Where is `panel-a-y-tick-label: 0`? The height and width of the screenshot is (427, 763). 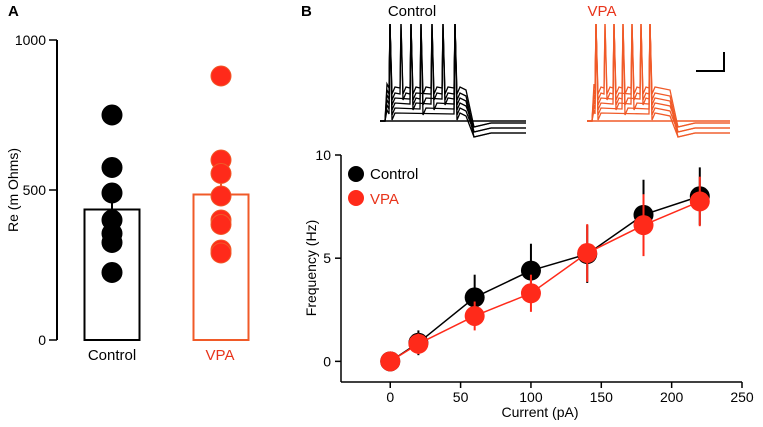
panel-a-y-tick-label: 0 is located at coordinates (42, 340).